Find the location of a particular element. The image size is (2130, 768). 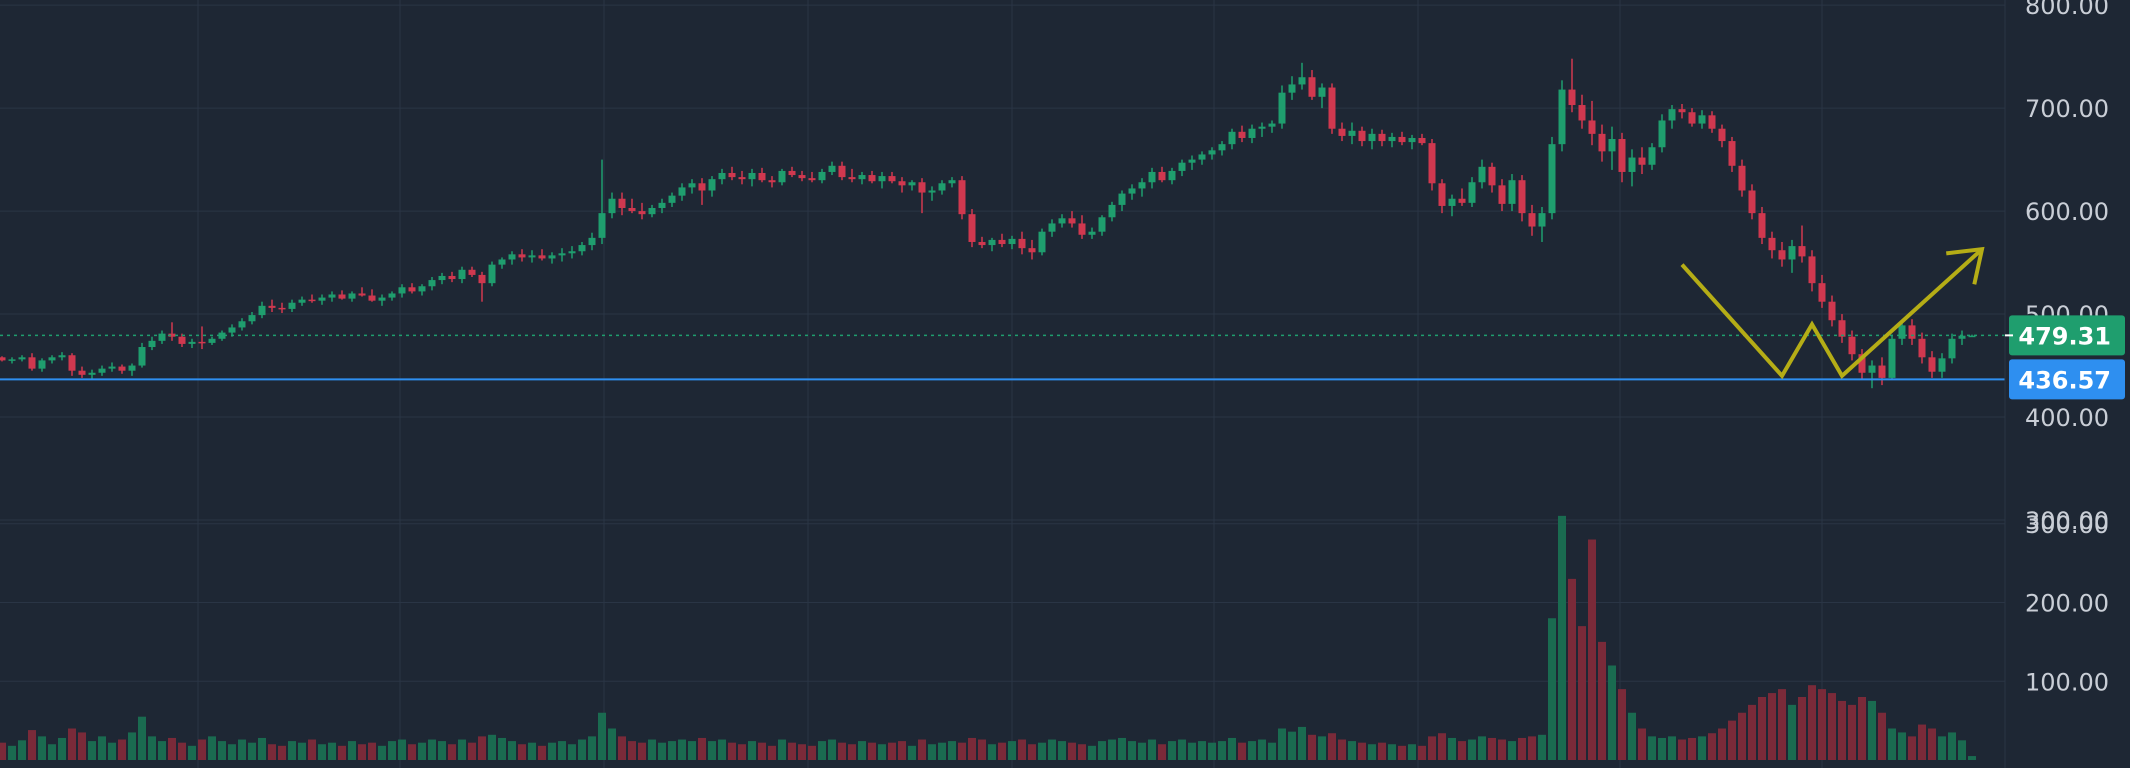

volume-tick-label: 300.00 is located at coordinates (2067, 525).